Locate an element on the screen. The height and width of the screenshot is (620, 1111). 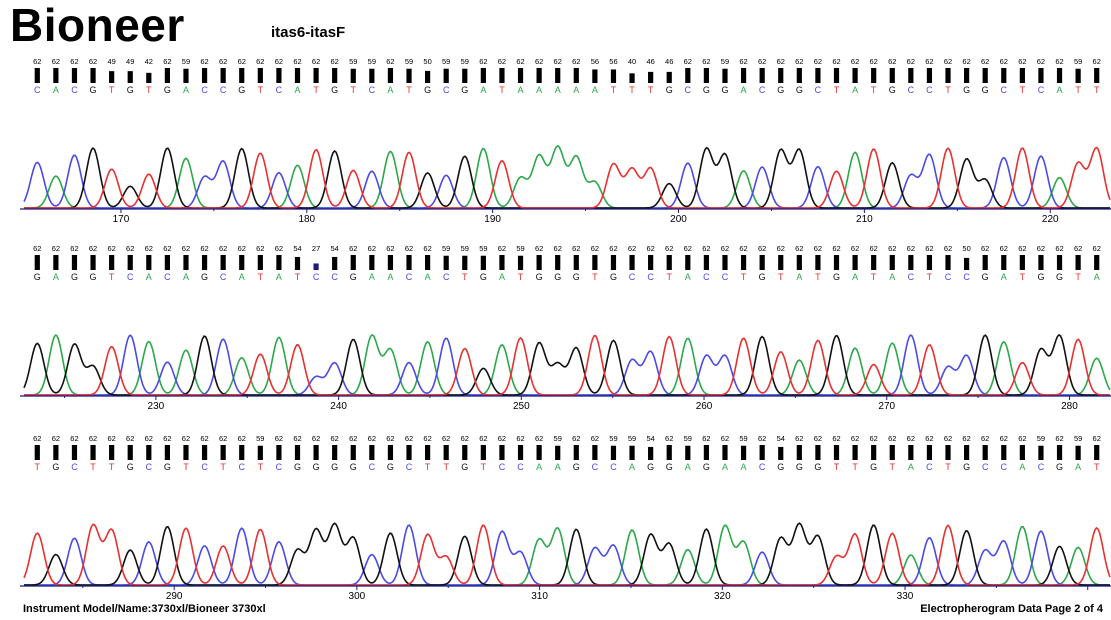
trace-C is located at coordinates (566, 181).